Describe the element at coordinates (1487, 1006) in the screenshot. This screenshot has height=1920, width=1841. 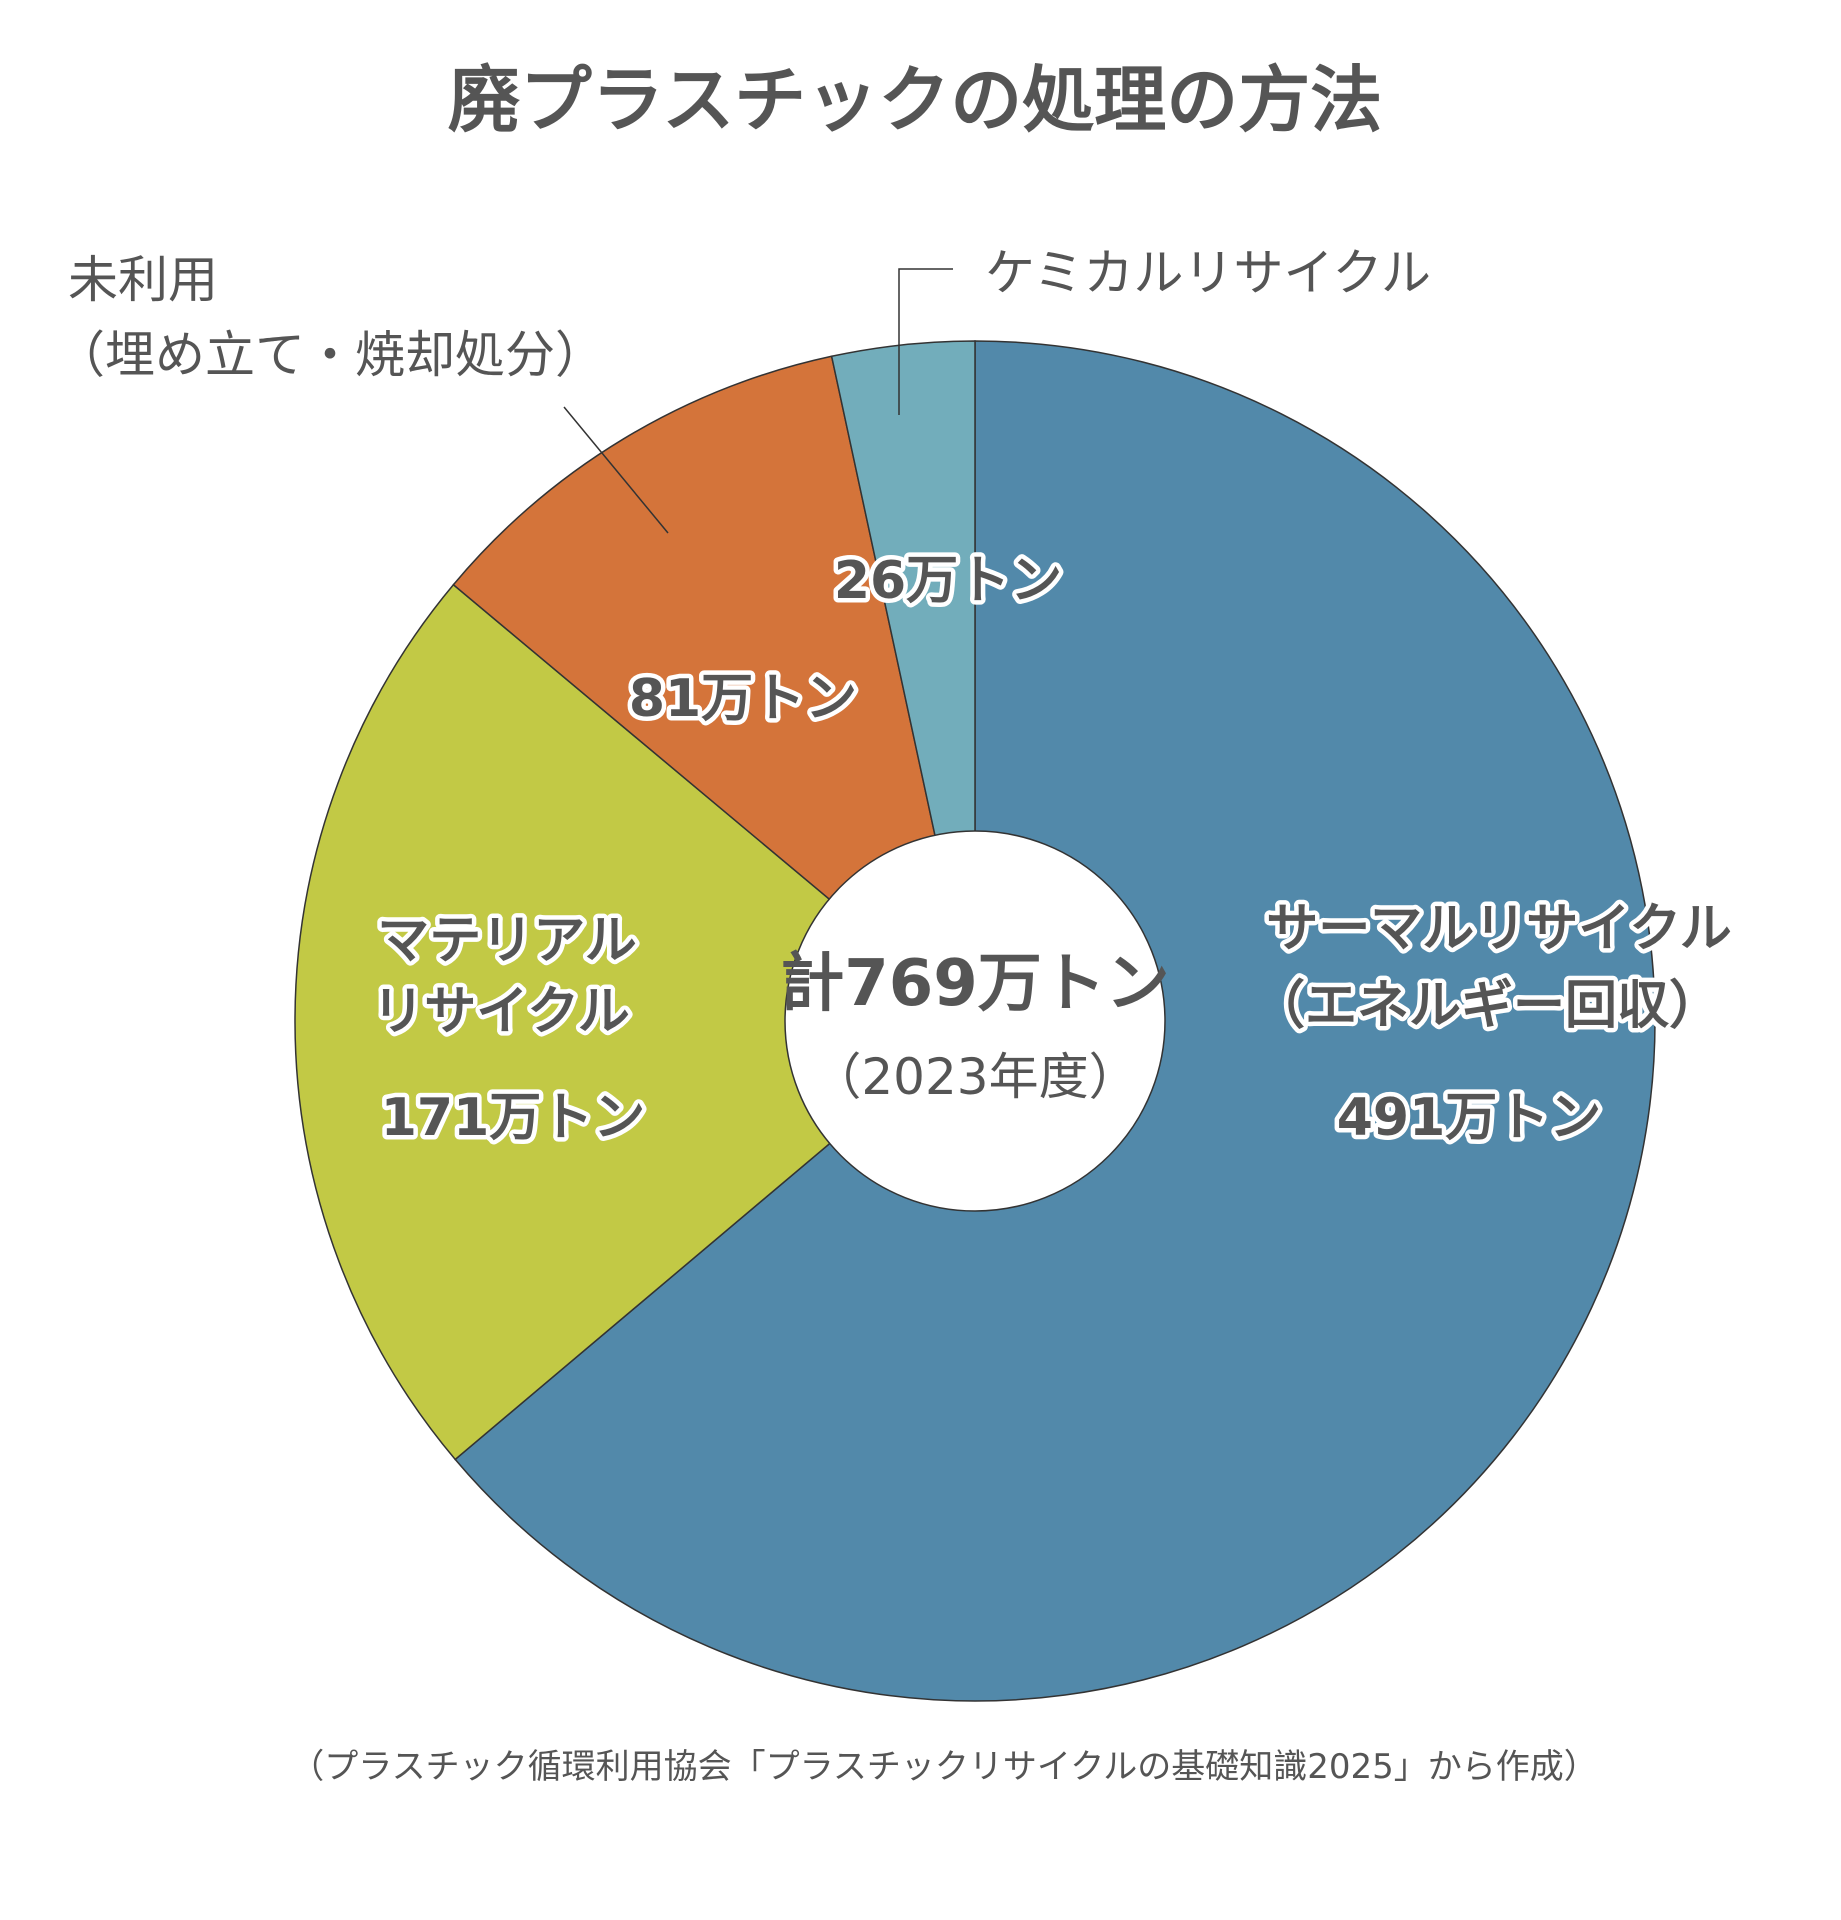
I see `label-thermal-name2: （エネルギー回収）` at that location.